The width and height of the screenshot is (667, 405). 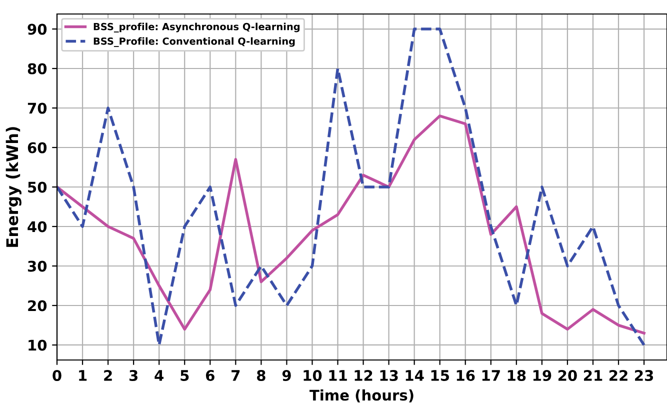 What do you see at coordinates (37, 68) in the screenshot?
I see `y-tick-label: 80` at bounding box center [37, 68].